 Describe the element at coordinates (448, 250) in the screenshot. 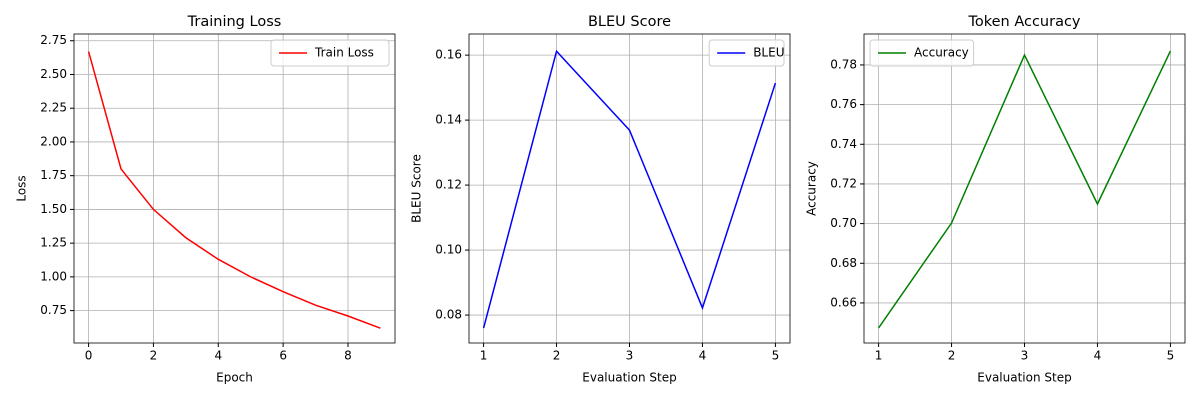

I see `y-tick-label: 0.10` at that location.